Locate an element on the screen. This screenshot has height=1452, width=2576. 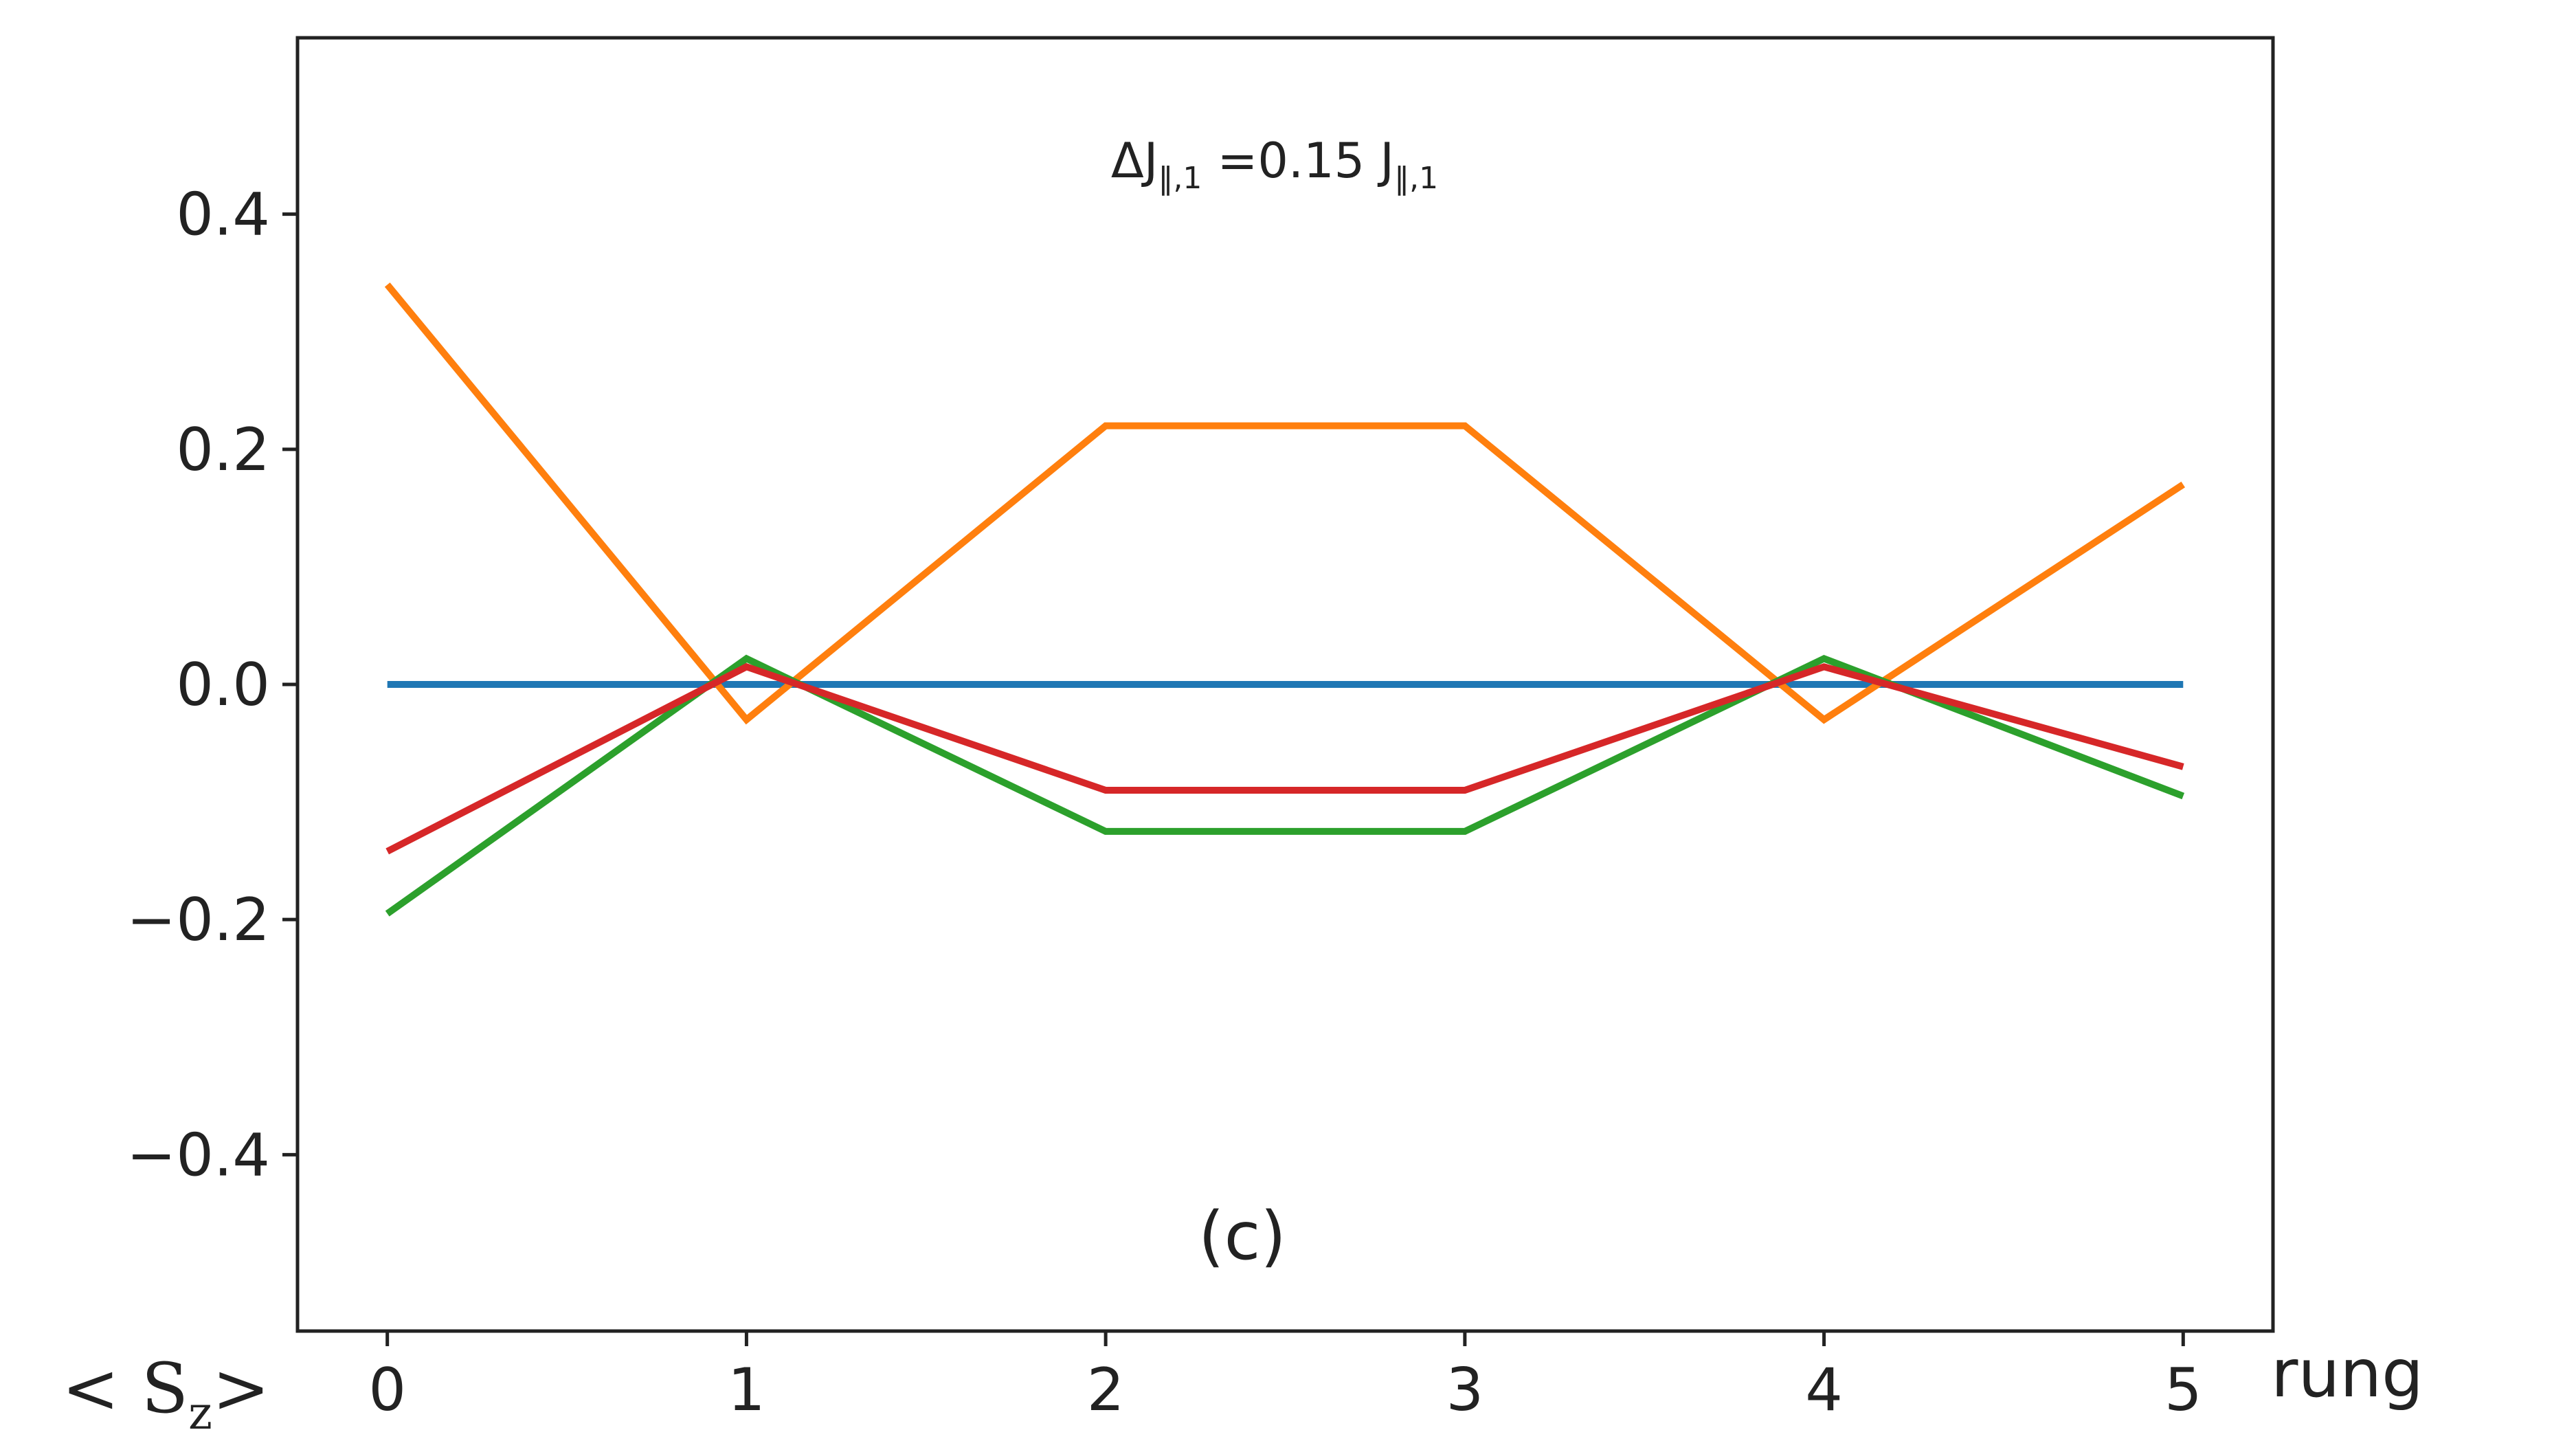
y-axis-label-right: > is located at coordinates (241, 1388).